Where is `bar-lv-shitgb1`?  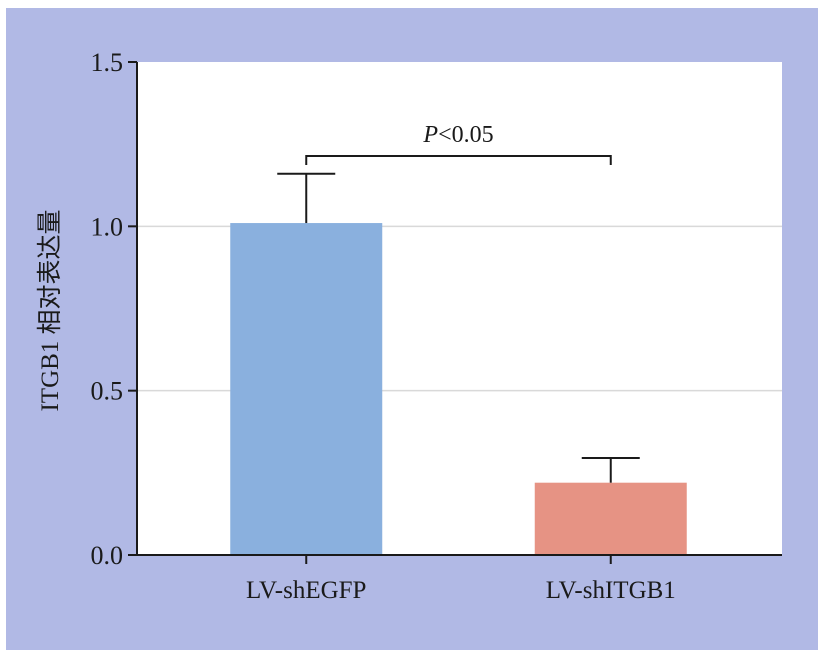
bar-lv-shitgb1 is located at coordinates (610, 518).